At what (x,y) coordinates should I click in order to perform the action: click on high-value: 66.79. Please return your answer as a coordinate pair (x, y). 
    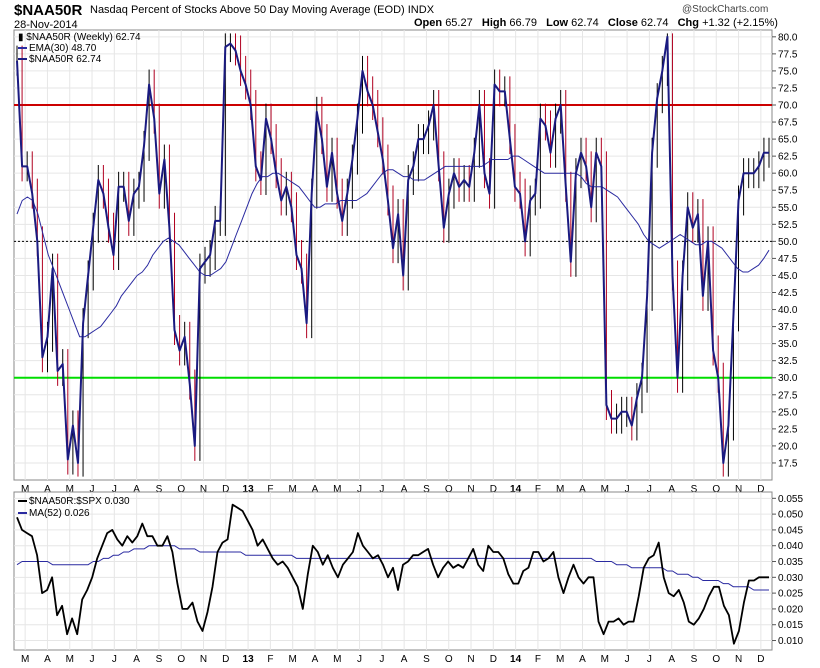
    Looking at the image, I should click on (523, 23).